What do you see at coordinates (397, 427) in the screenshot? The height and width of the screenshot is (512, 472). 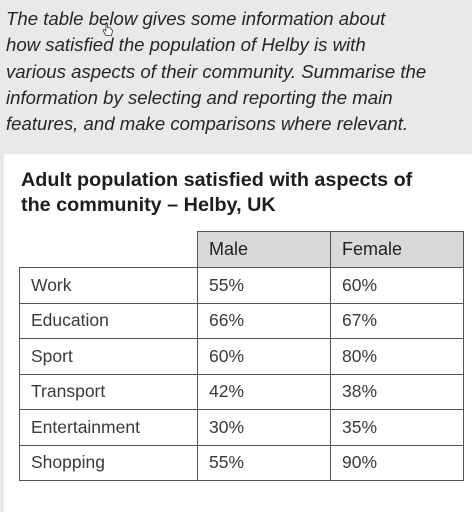 I see `female-value: 35%` at bounding box center [397, 427].